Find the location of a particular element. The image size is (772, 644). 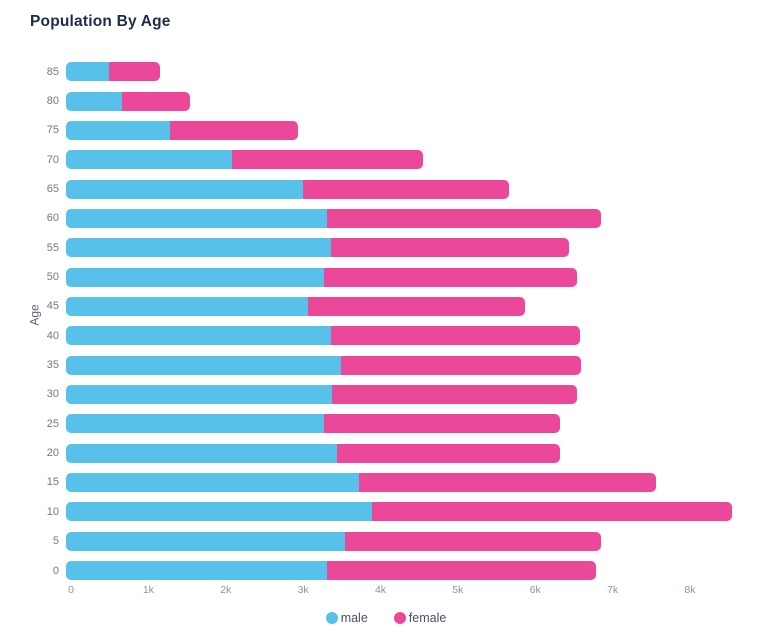

y-axis-tick-label: 35 is located at coordinates (52, 365).